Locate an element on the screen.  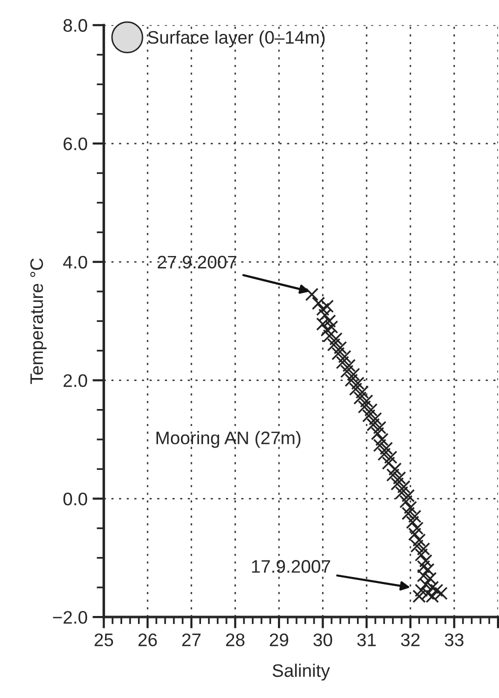
legend-label: Surface layer (0–14m) is located at coordinates (236, 39).